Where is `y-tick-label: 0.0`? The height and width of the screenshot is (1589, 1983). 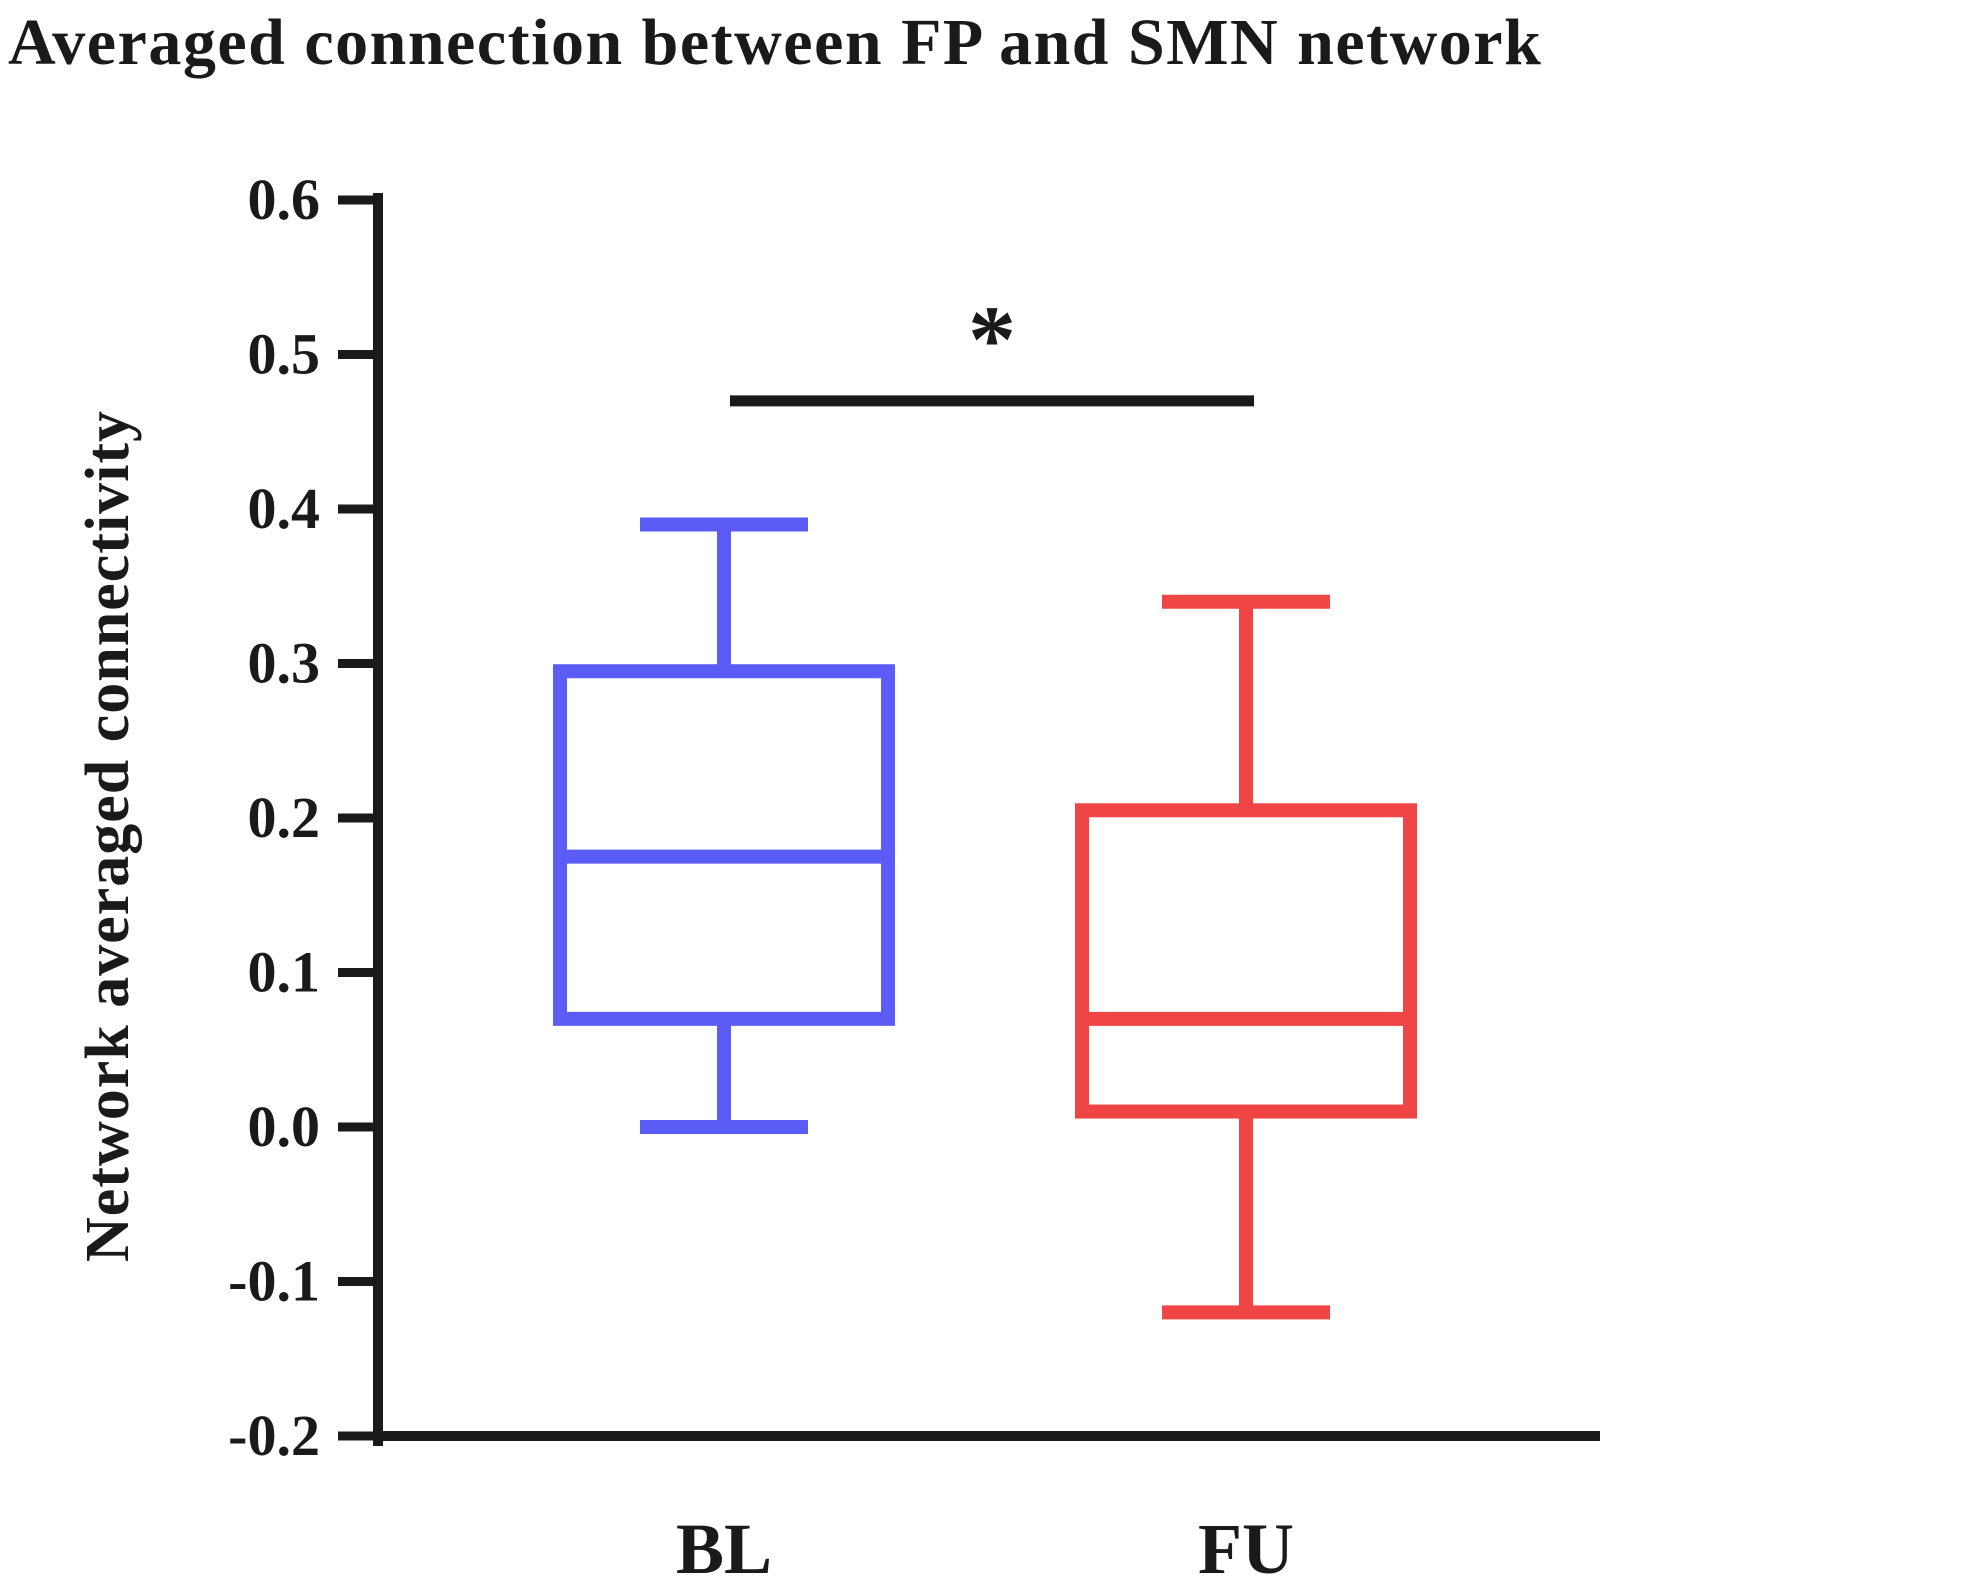 y-tick-label: 0.0 is located at coordinates (284, 1126).